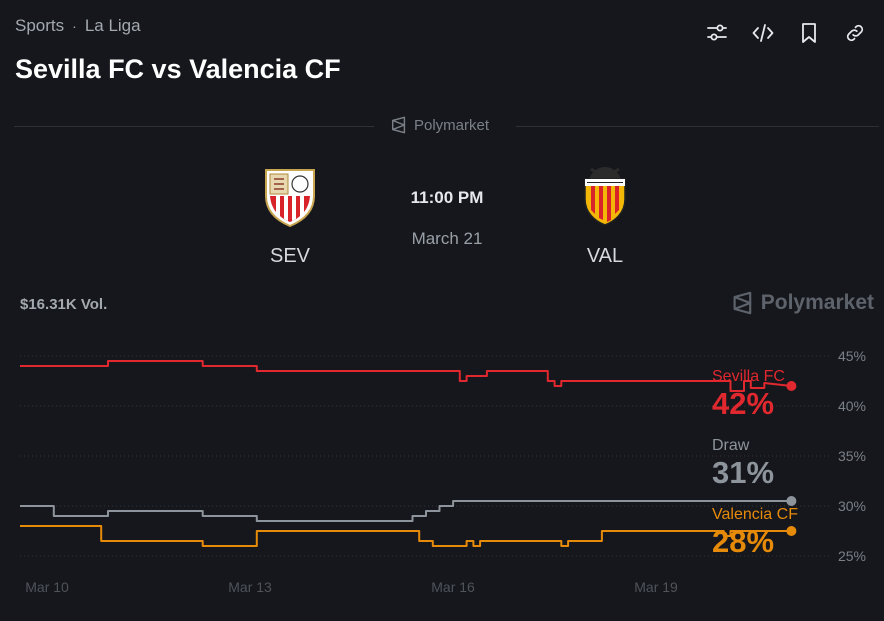 This screenshot has height=621, width=884. I want to click on embed-button, so click(763, 33).